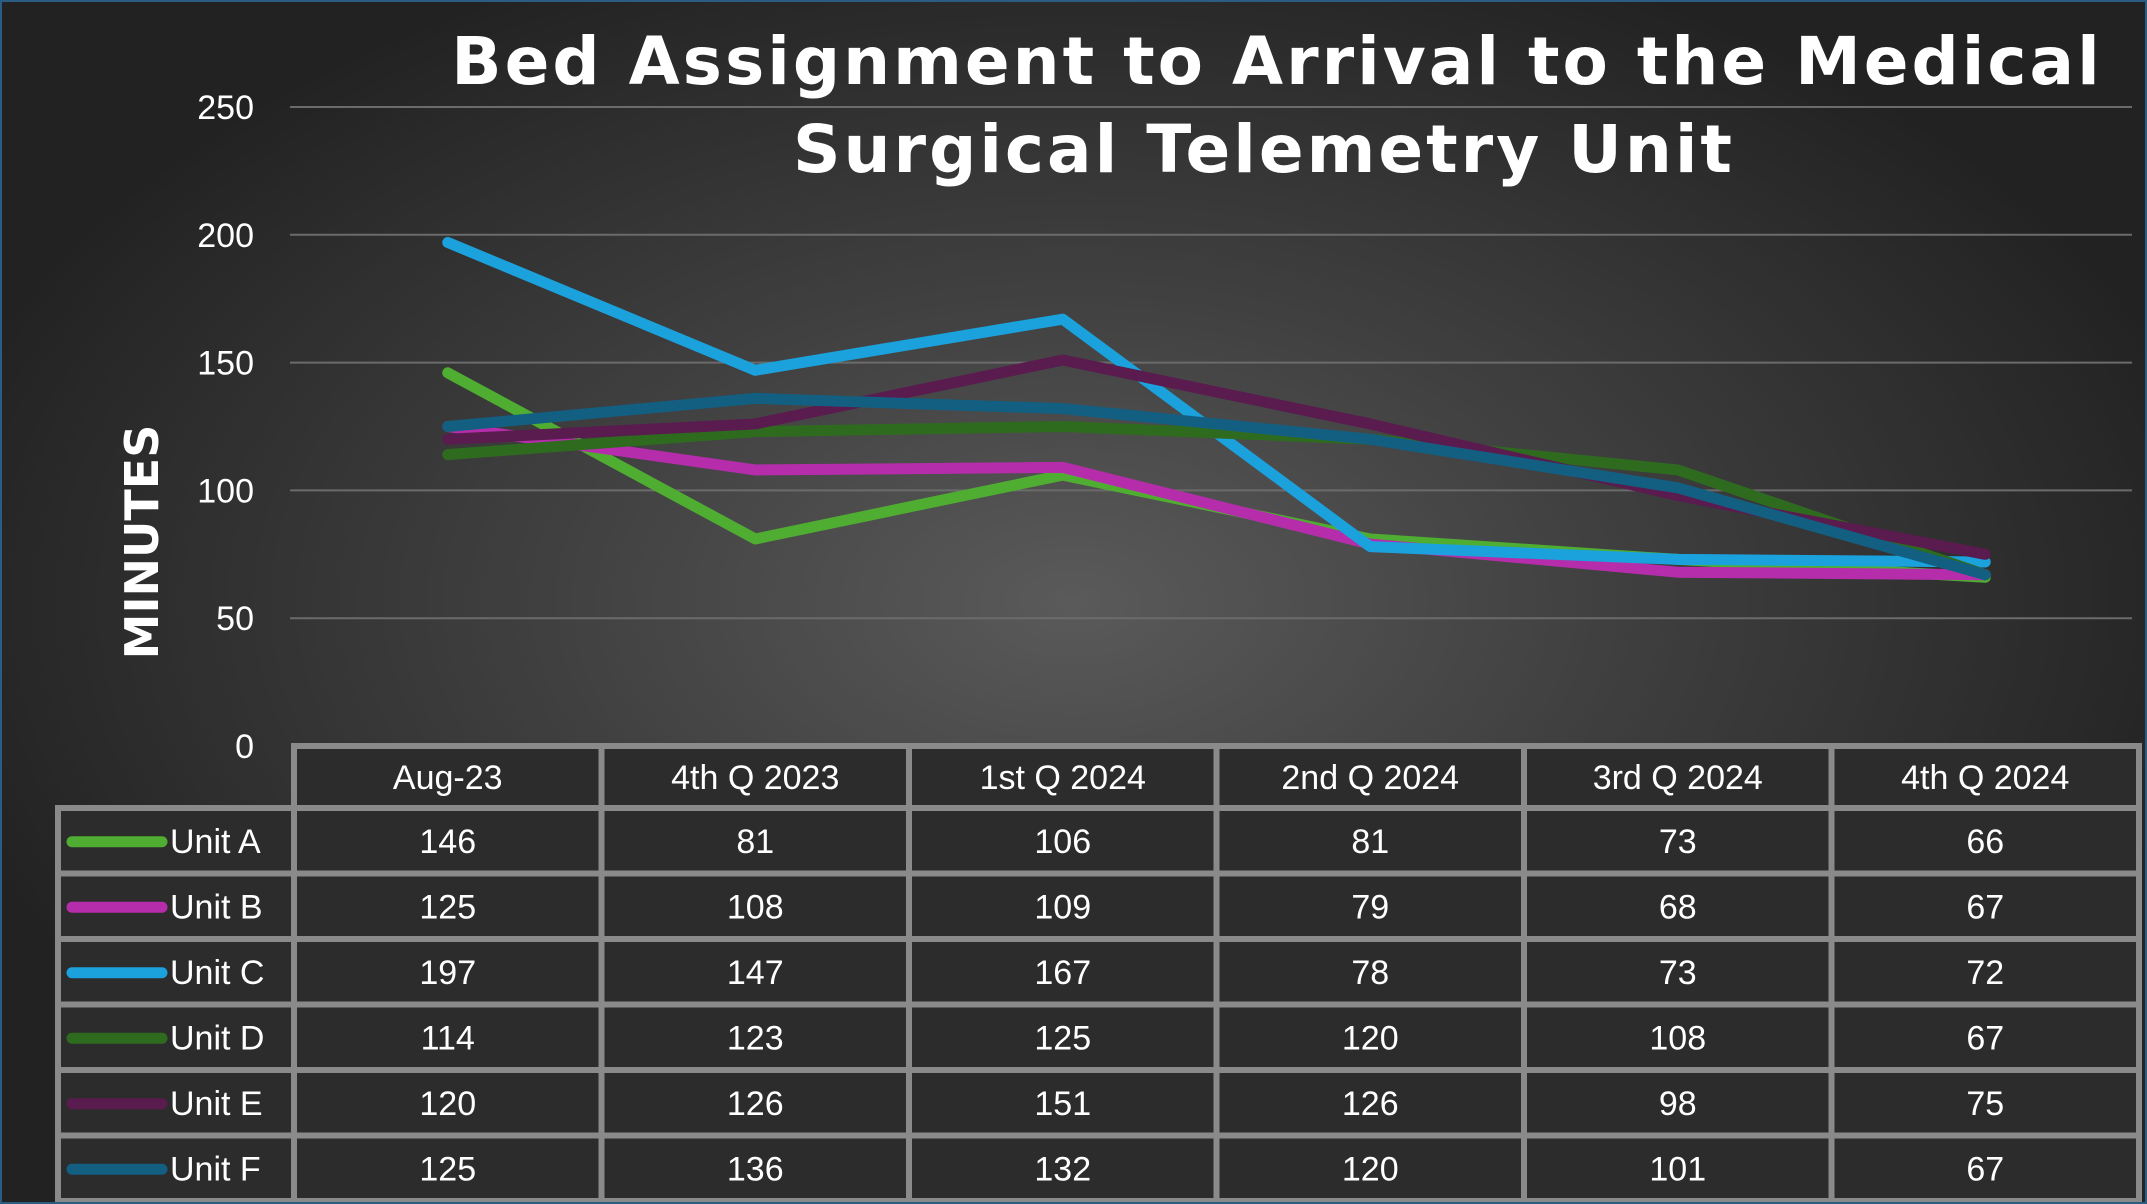 This screenshot has width=2147, height=1204. Describe the element at coordinates (447, 842) in the screenshot. I see `data-label: 146` at that location.